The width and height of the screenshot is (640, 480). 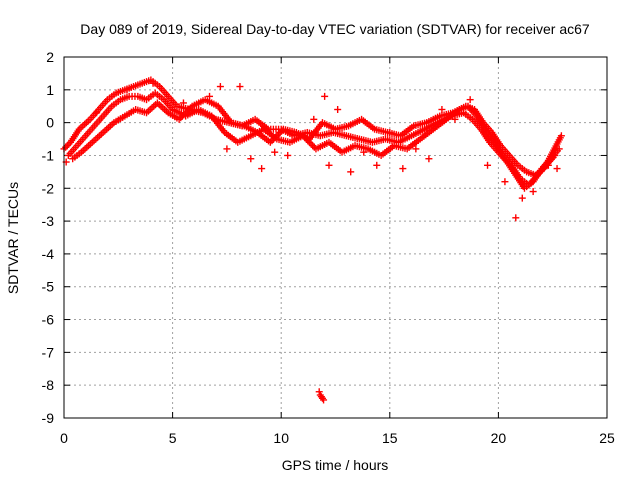 What do you see at coordinates (48, 320) in the screenshot?
I see `y-tick-label: -6` at bounding box center [48, 320].